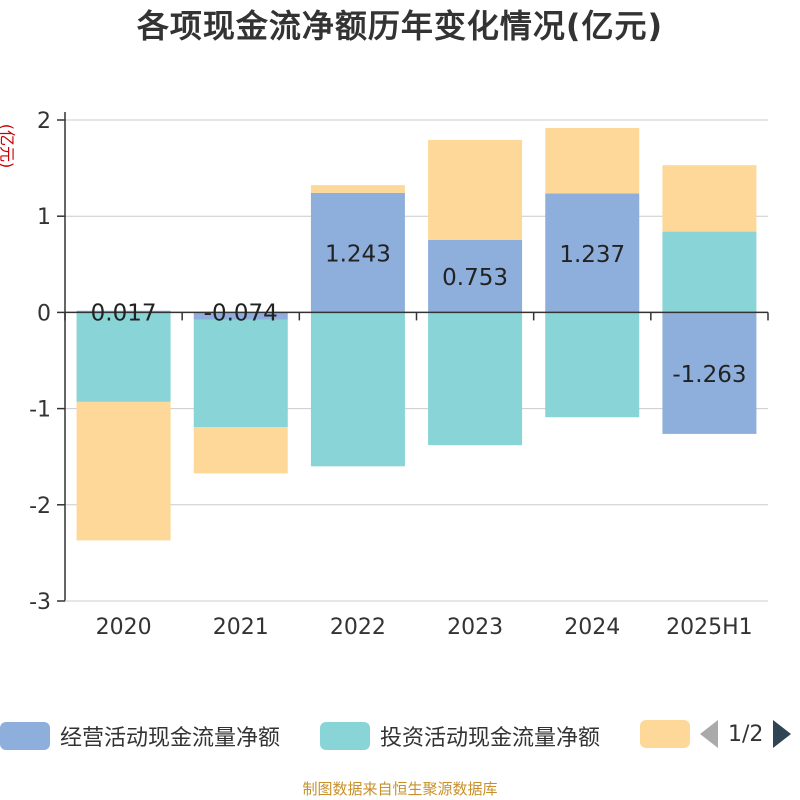 This screenshot has width=800, height=800. I want to click on legend-swatch-operating, so click(25, 736).